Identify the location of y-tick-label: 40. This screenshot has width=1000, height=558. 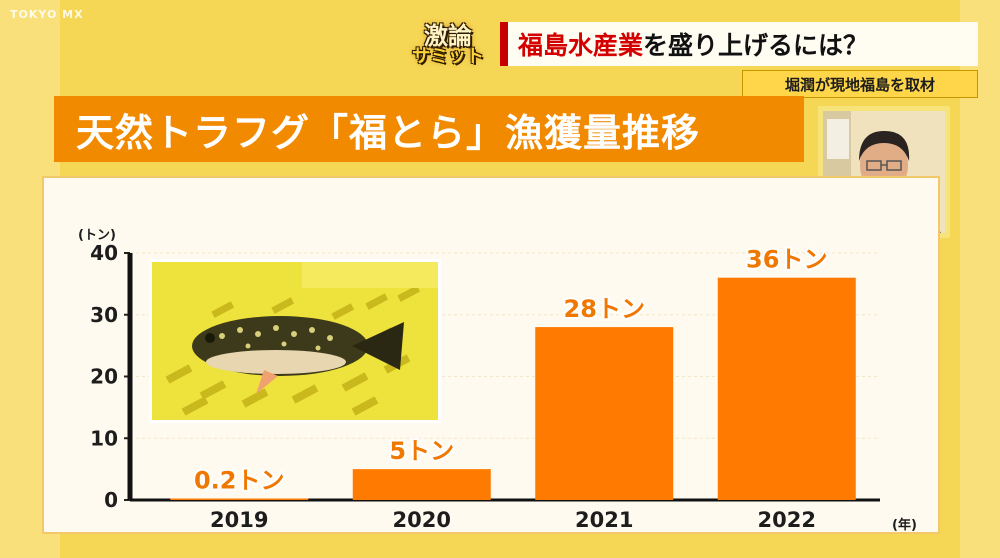
(104, 253).